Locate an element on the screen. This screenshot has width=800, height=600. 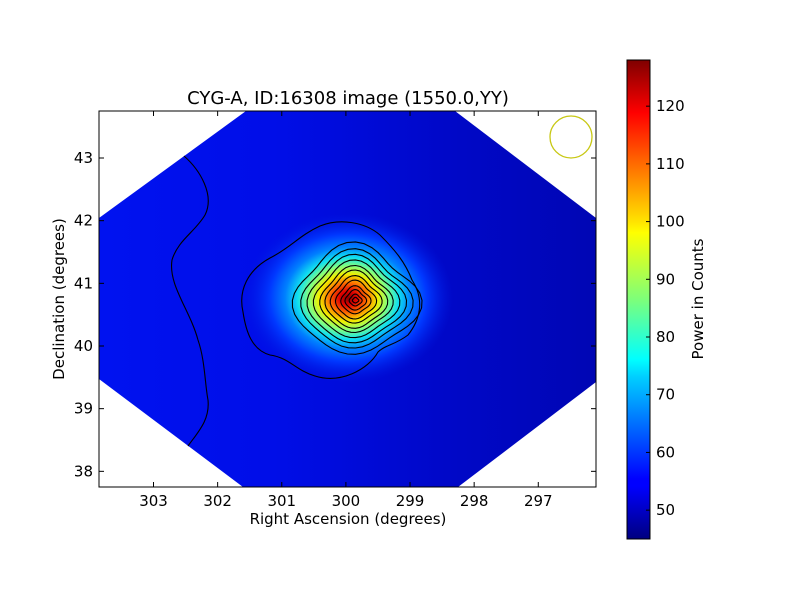
y-tick-label: 39 is located at coordinates (83, 409).